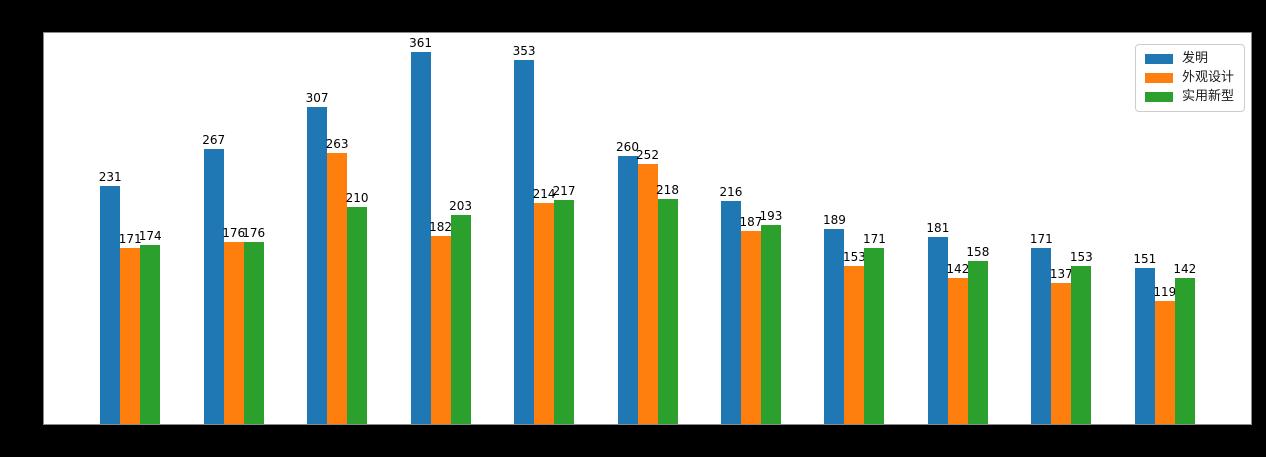  What do you see at coordinates (1061, 353) in the screenshot?
I see `bar-series2-group10` at bounding box center [1061, 353].